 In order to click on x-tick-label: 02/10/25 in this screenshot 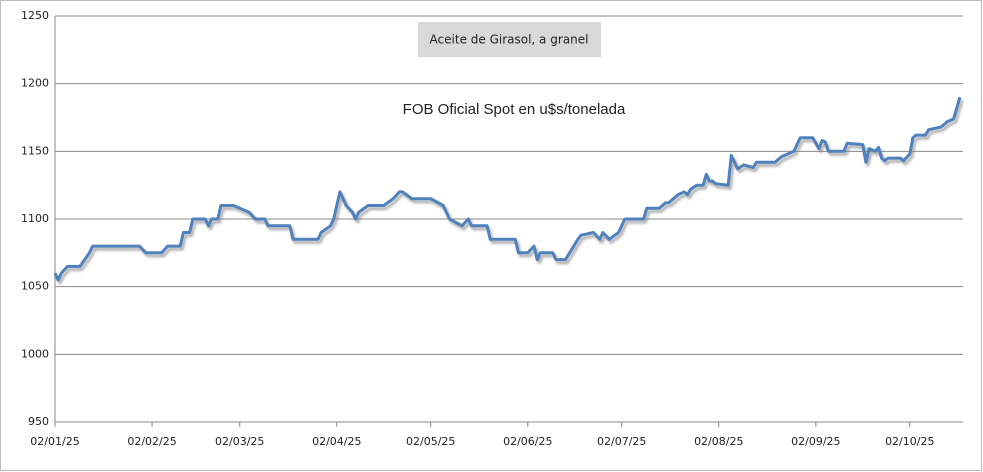, I will do `click(909, 441)`.